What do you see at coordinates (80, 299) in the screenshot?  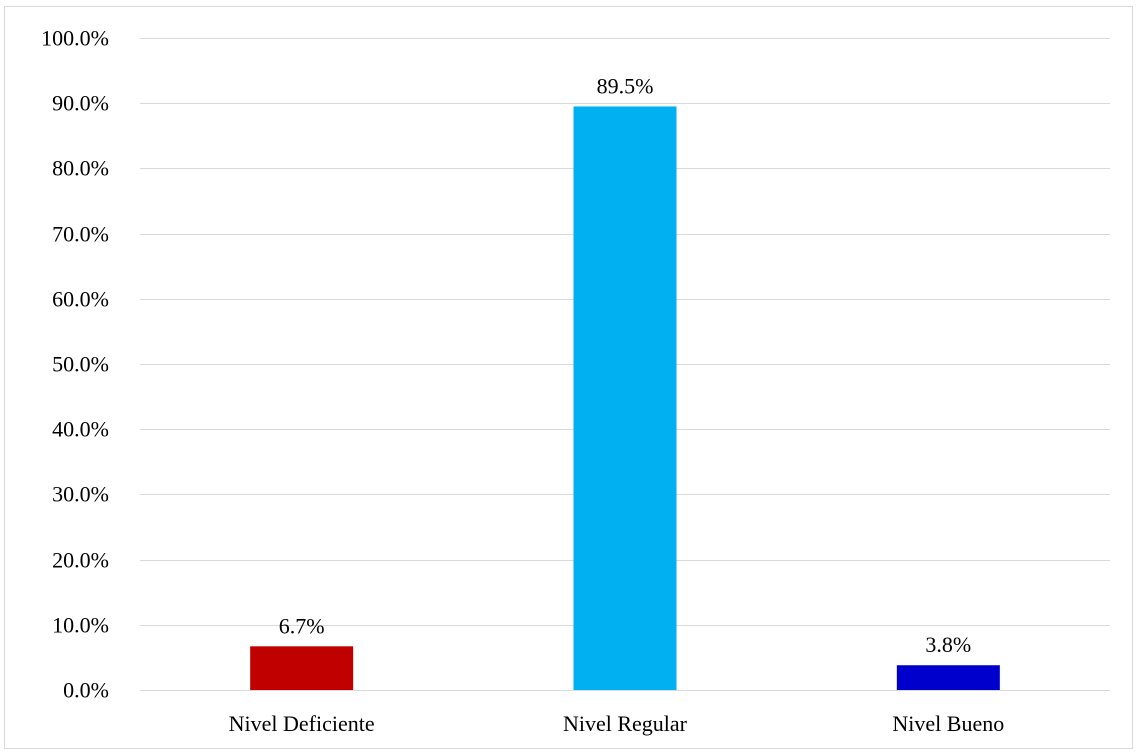 I see `y-tick-label: 60.0%` at bounding box center [80, 299].